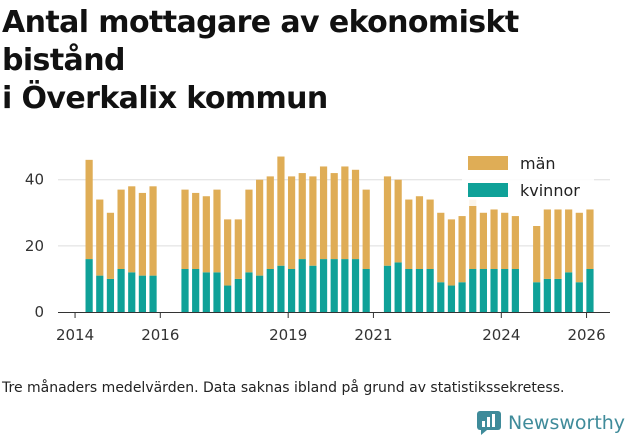 Image resolution: width=631 pixels, height=439 pixels. What do you see at coordinates (39, 312) in the screenshot?
I see `y-tick-label: 0` at bounding box center [39, 312].